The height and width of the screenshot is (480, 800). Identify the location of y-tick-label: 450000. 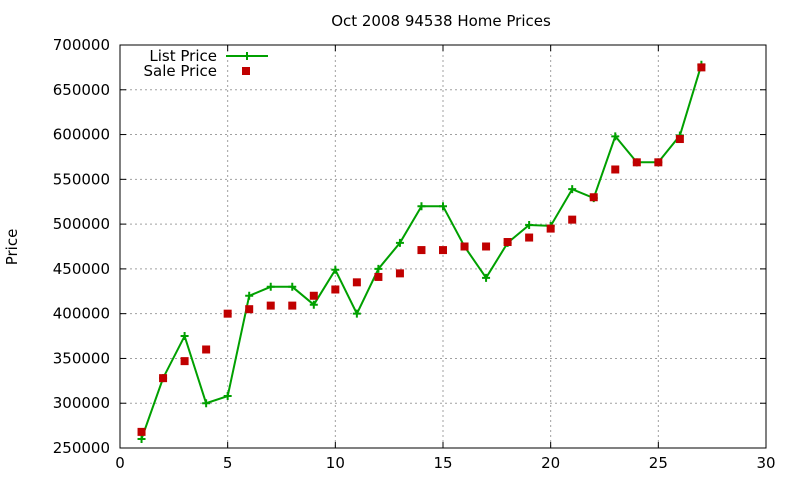
(81, 269).